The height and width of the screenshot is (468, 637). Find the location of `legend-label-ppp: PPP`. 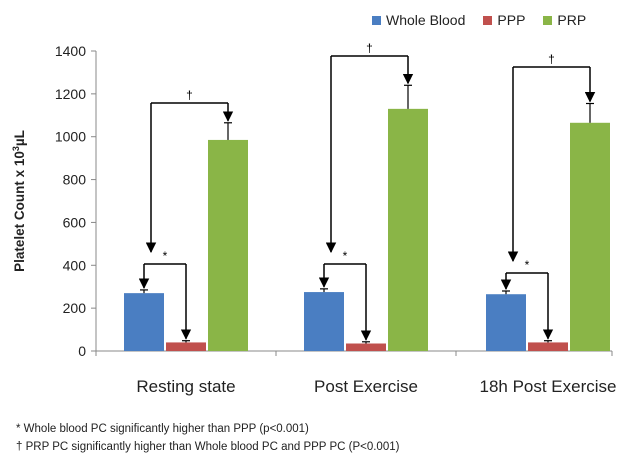

legend-label-ppp: PPP is located at coordinates (511, 20).